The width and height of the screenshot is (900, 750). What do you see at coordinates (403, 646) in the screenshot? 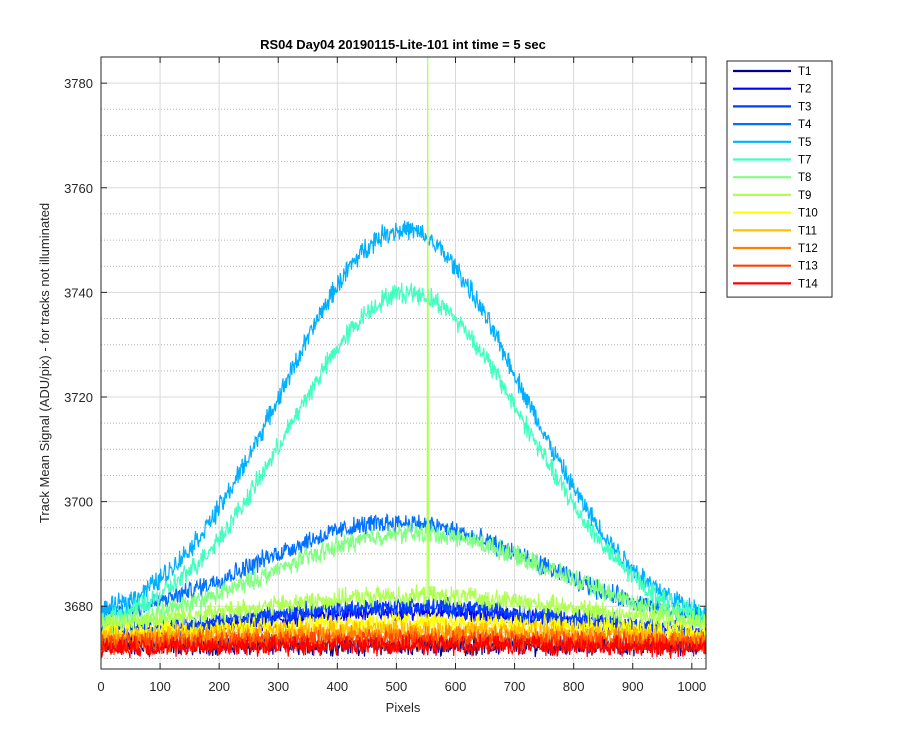
I see `series-line-t14` at bounding box center [403, 646].